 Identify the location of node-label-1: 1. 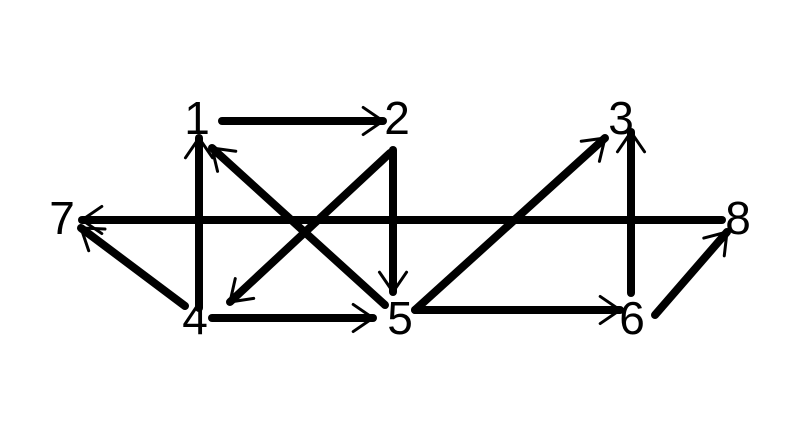
(197, 118).